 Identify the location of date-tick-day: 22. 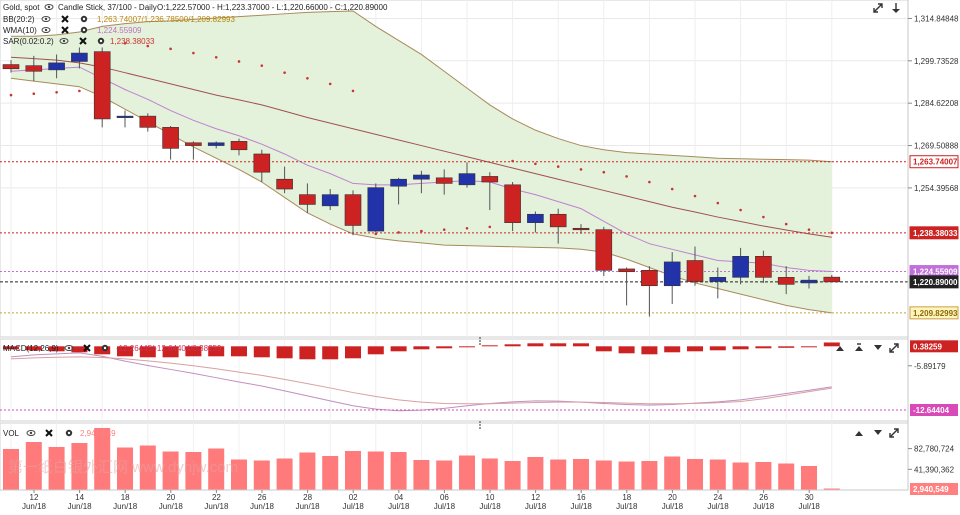
(216, 497).